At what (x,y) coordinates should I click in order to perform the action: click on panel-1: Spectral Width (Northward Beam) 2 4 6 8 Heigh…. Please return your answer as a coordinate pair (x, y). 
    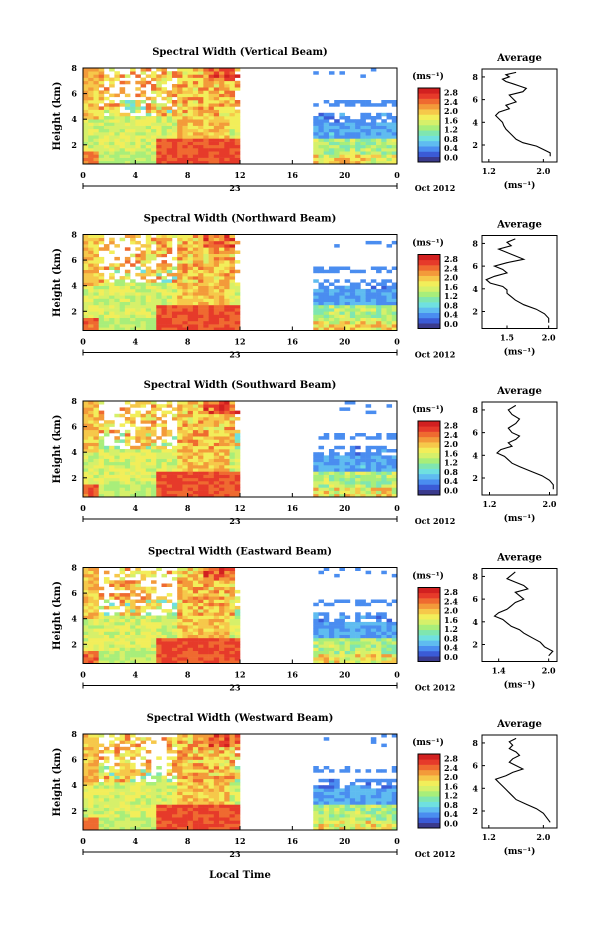
    Looking at the image, I should click on (305, 287).